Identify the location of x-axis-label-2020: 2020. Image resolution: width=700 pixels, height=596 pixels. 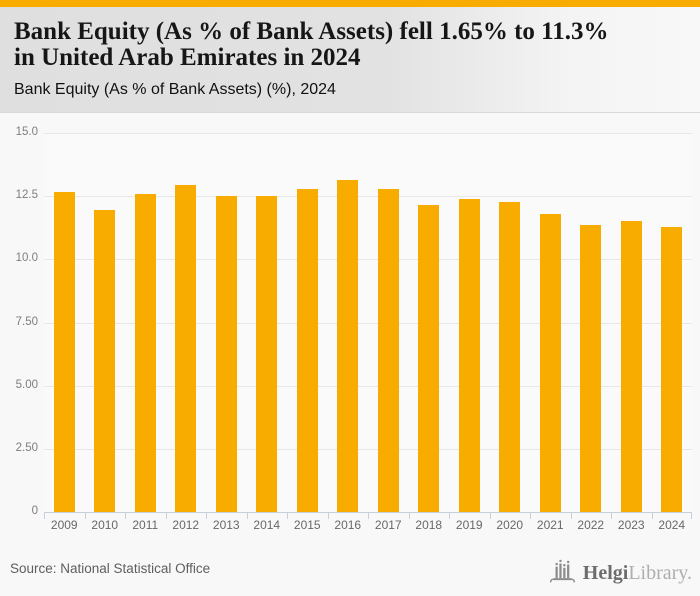
(510, 525).